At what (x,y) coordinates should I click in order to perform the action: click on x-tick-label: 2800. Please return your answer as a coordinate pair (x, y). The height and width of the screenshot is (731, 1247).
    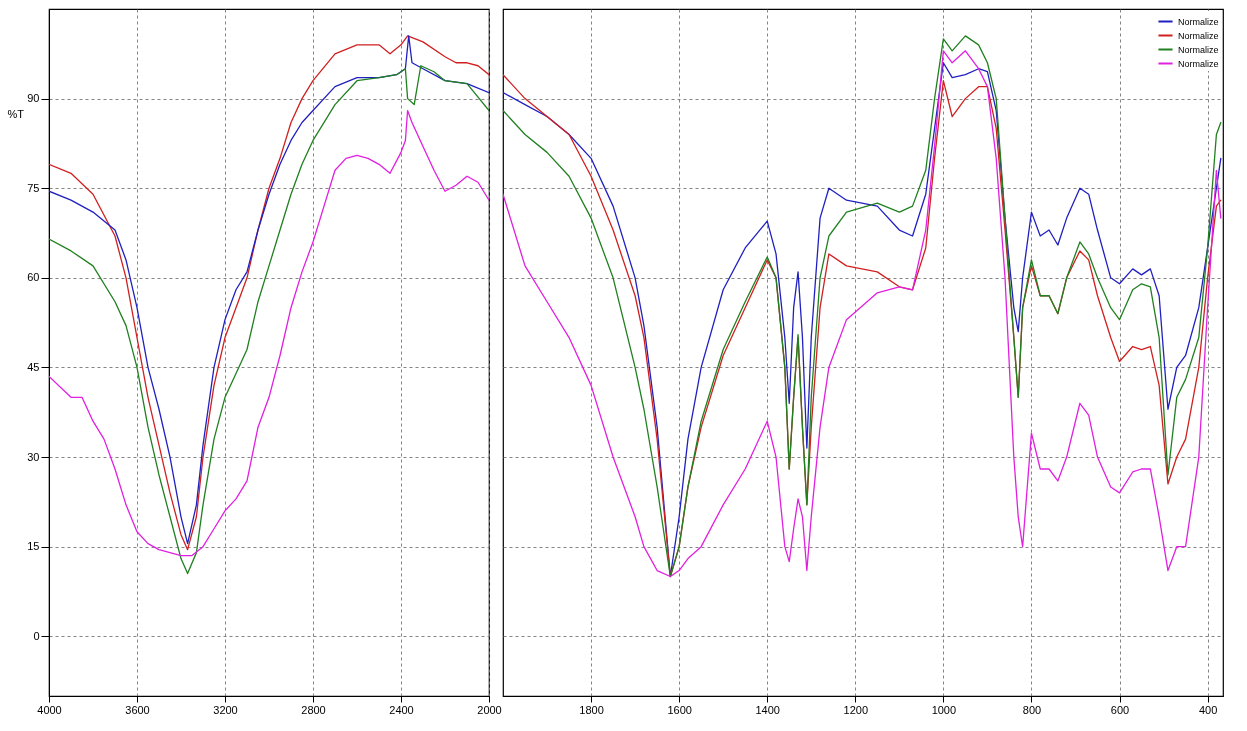
    Looking at the image, I should click on (313, 709).